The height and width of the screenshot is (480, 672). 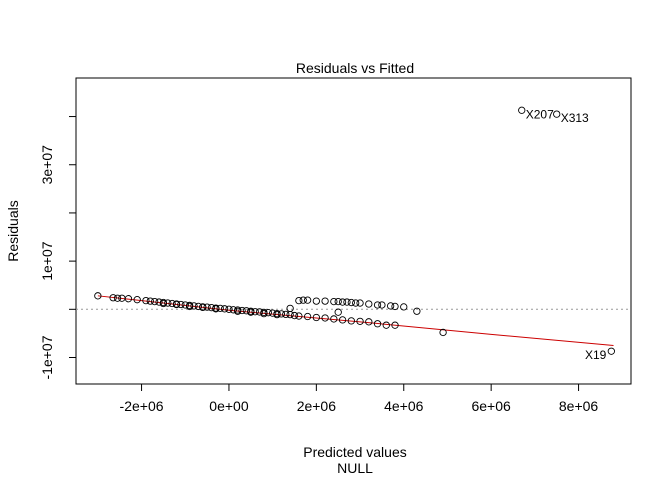 I want to click on smoother-line, so click(x=355, y=320).